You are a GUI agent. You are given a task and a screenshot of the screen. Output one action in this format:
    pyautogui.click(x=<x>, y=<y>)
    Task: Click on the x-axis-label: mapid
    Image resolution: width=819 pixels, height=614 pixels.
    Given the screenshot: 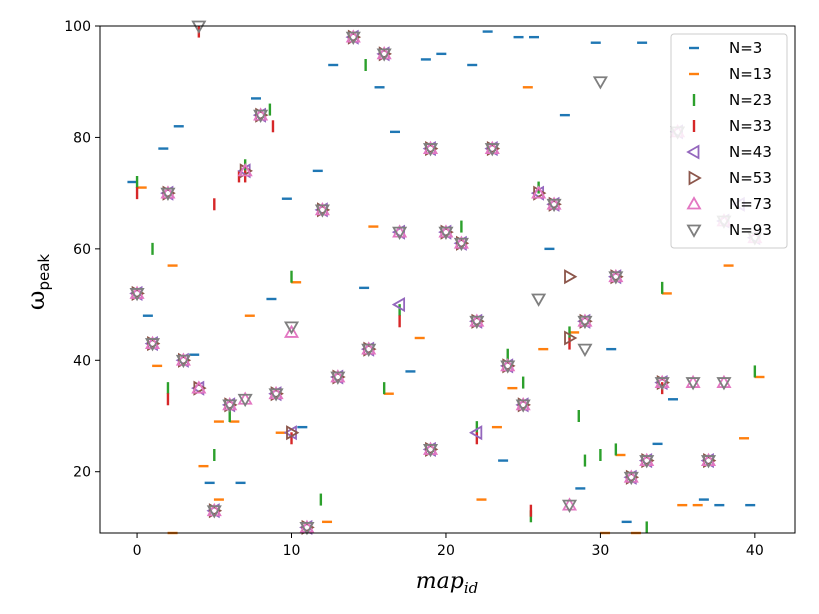 What is the action you would take?
    pyautogui.click(x=447, y=583)
    